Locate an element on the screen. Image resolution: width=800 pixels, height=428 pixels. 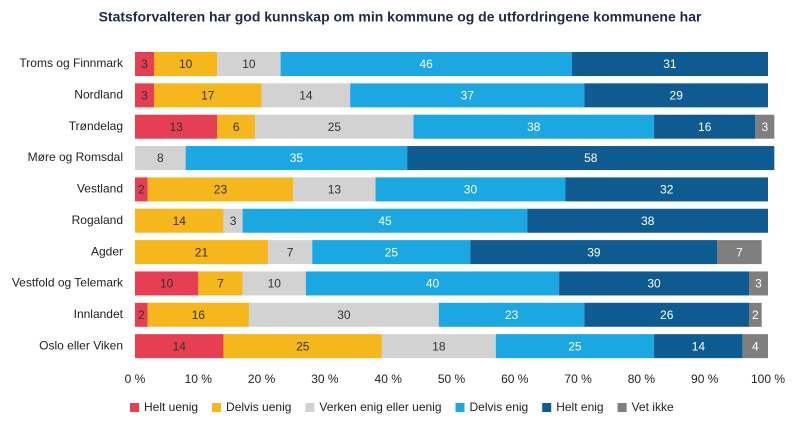
data-label: 38 is located at coordinates (534, 127).